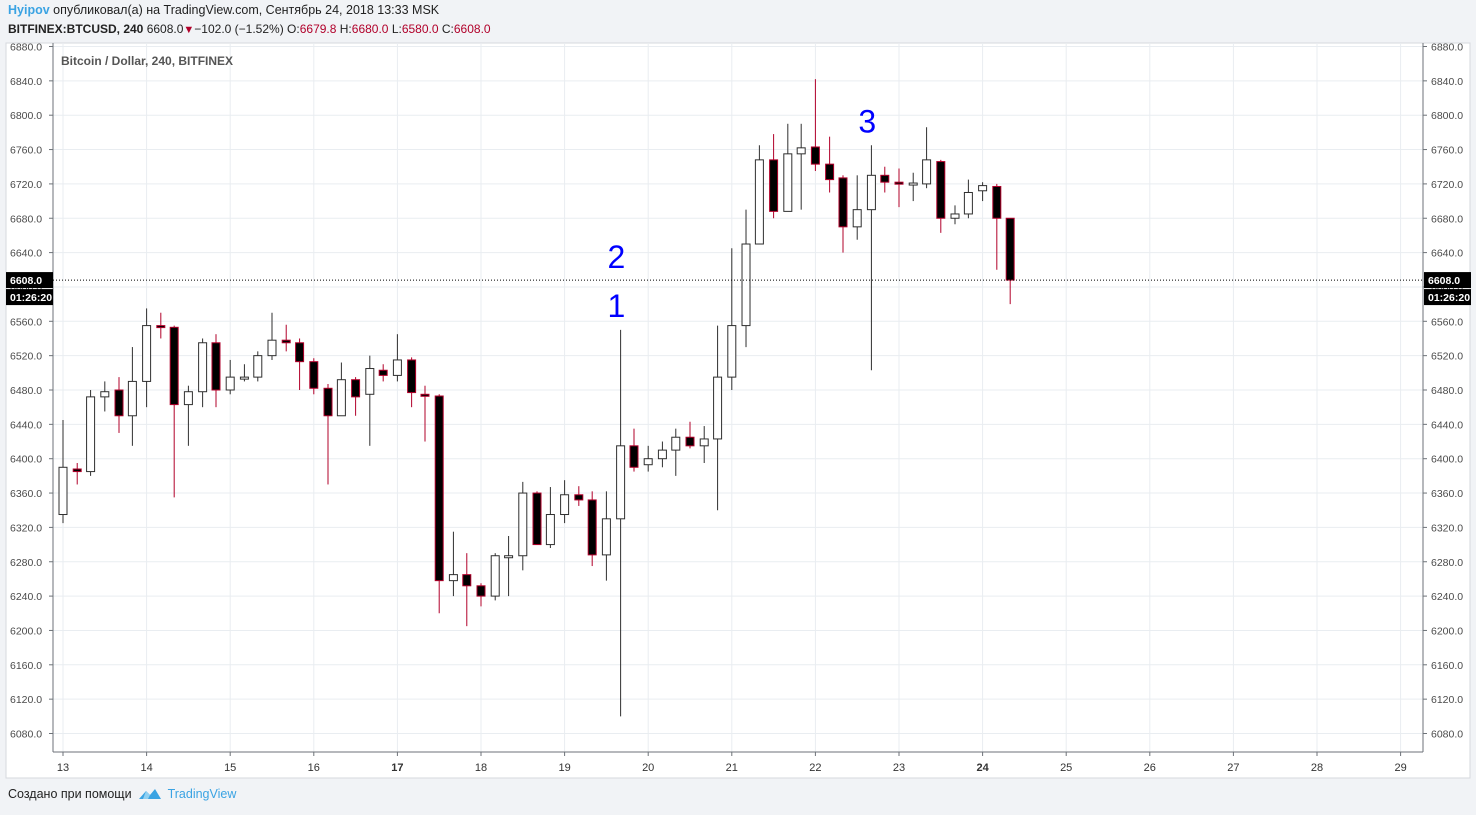 The width and height of the screenshot is (1476, 815). I want to click on y-tick-label-left: 6720.0, so click(26, 185).